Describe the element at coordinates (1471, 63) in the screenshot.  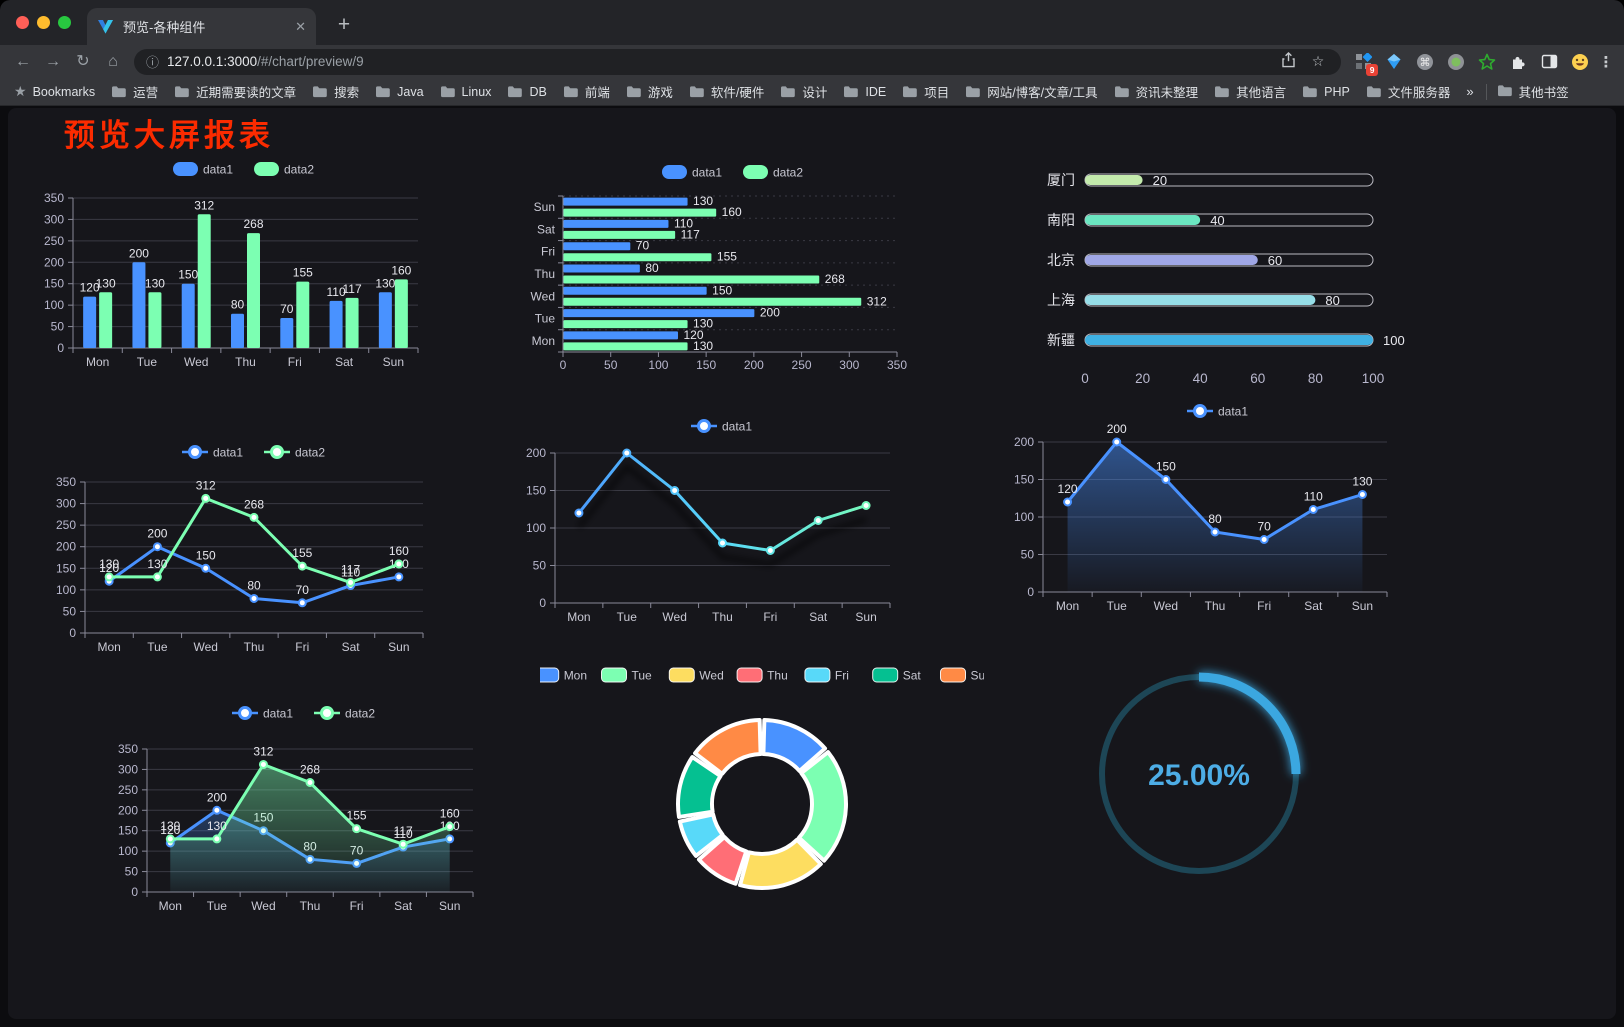
I see `extensions-area: 9 ⌘` at that location.